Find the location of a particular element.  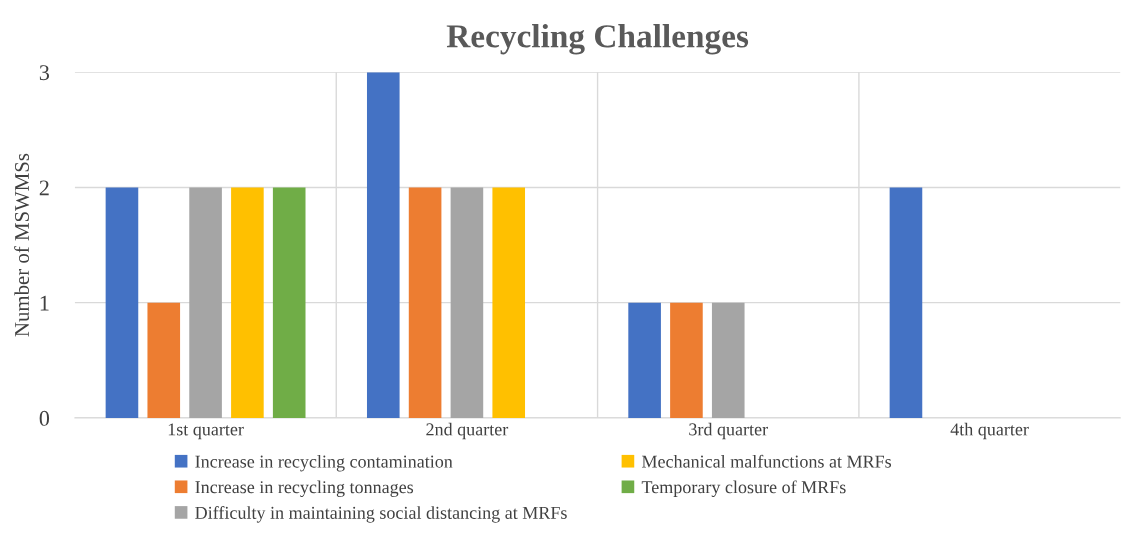

legend-label: Difficulty in maintaining social distancing at MRFs is located at coordinates (381, 514).